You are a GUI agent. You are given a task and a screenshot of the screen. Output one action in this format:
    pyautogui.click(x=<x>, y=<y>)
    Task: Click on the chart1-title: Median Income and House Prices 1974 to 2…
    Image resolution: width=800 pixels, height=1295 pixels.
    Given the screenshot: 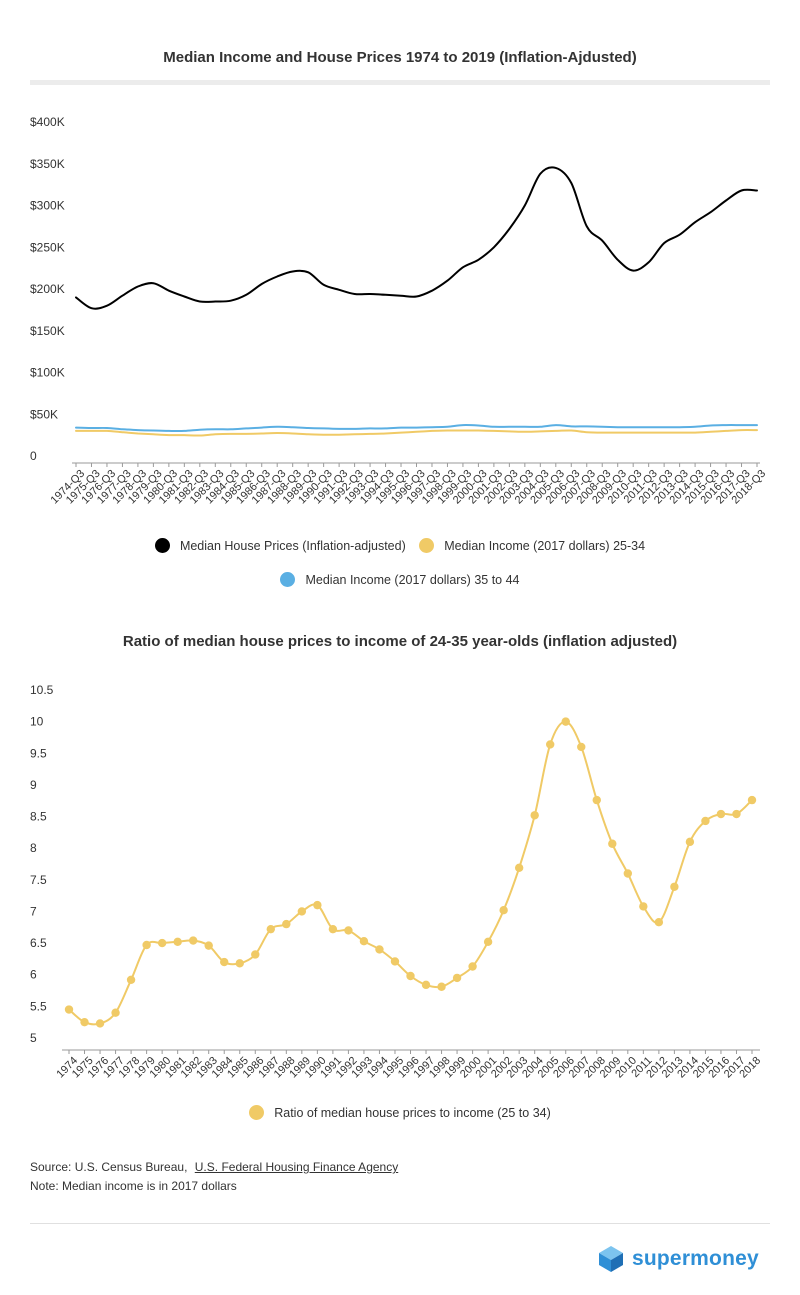 What is the action you would take?
    pyautogui.click(x=400, y=57)
    